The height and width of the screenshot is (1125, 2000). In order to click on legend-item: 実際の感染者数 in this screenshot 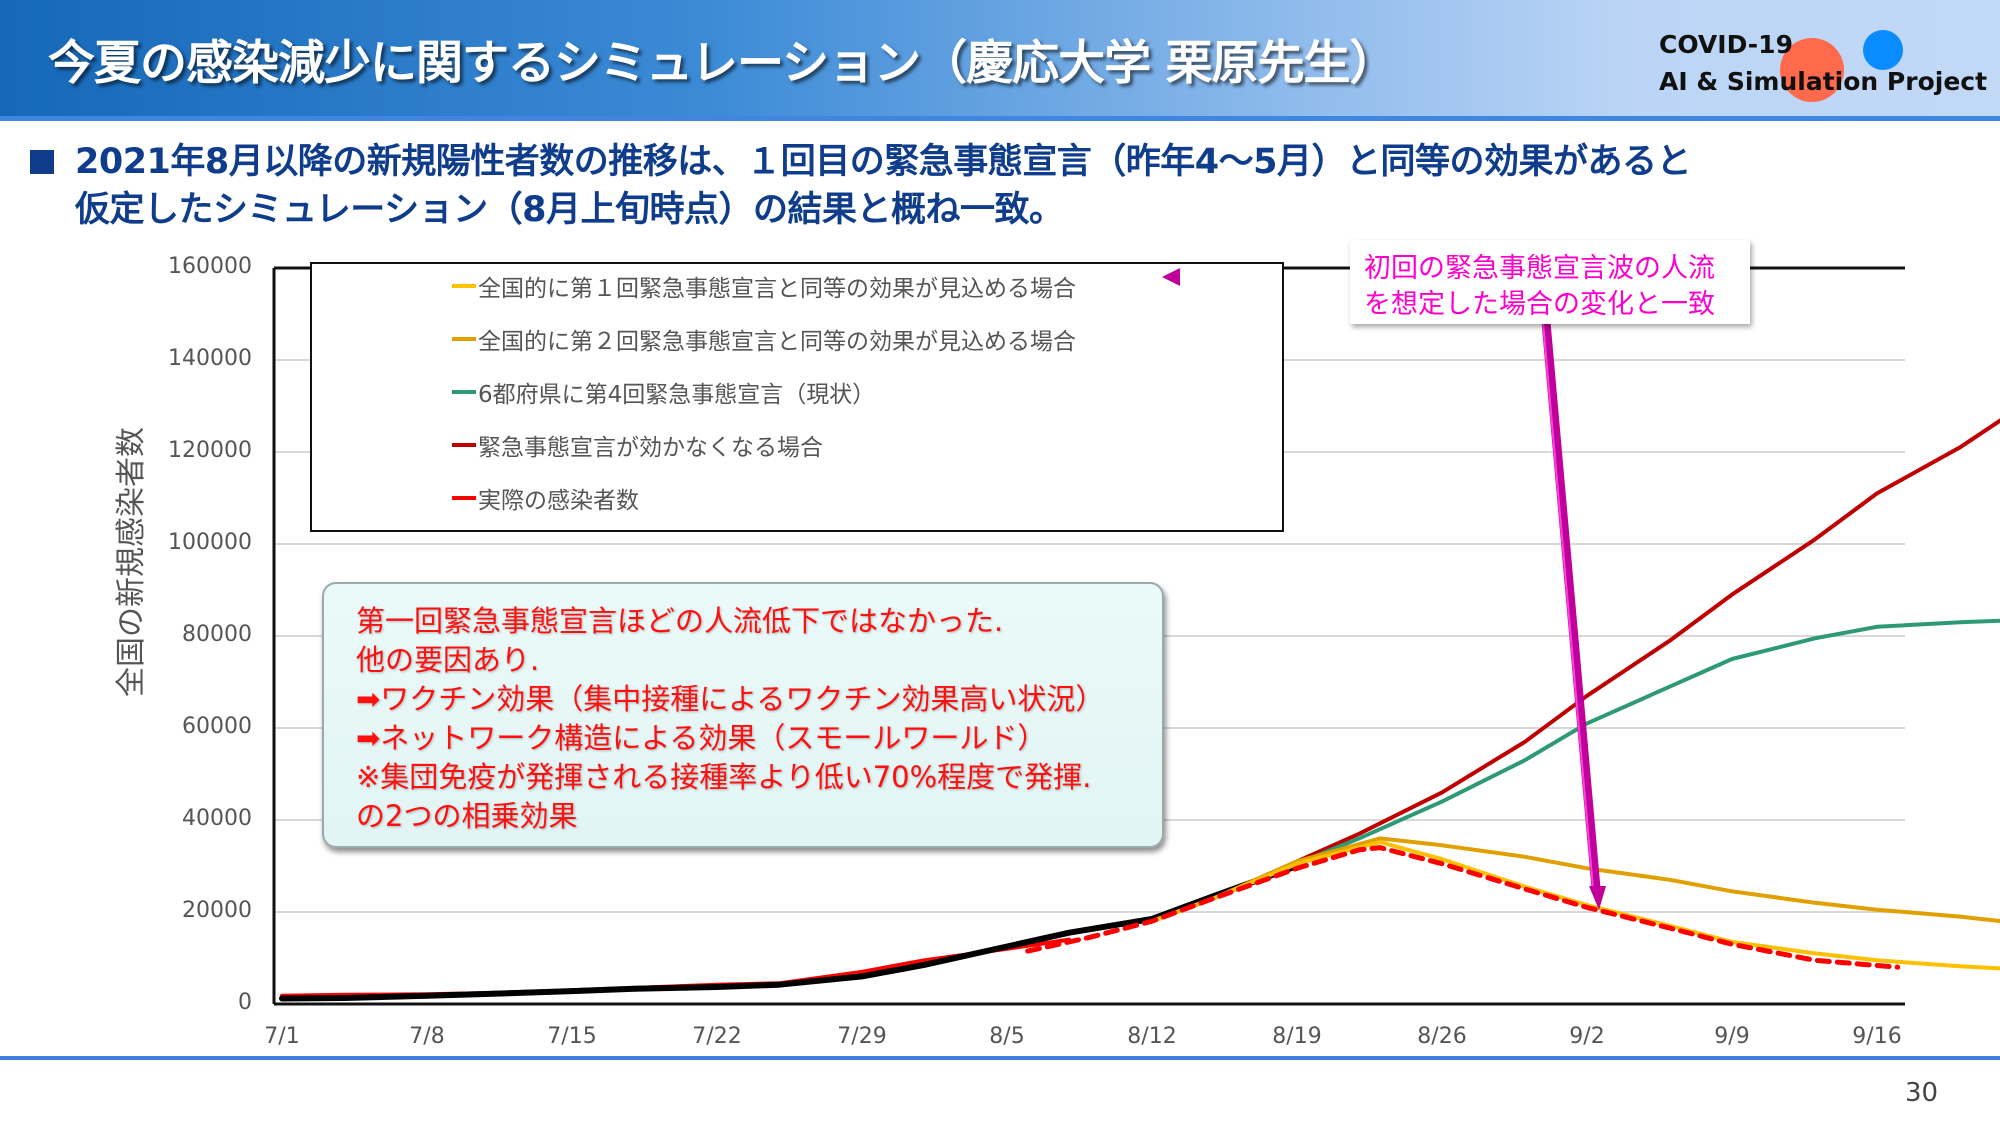, I will do `click(545, 498)`.